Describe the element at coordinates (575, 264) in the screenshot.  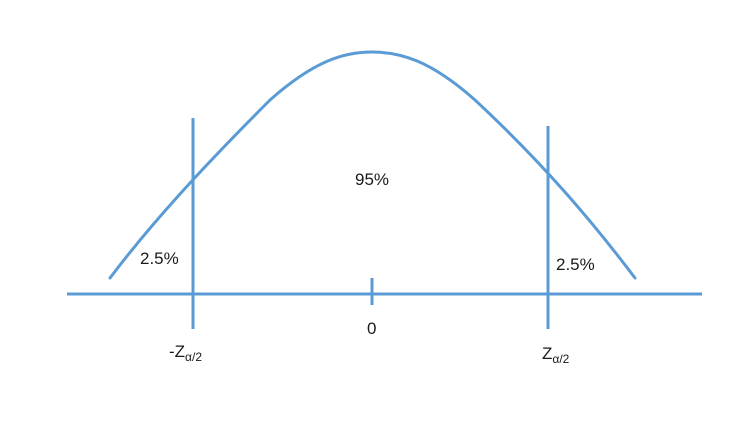
I see `right-tail-area-label: 2.5%` at that location.